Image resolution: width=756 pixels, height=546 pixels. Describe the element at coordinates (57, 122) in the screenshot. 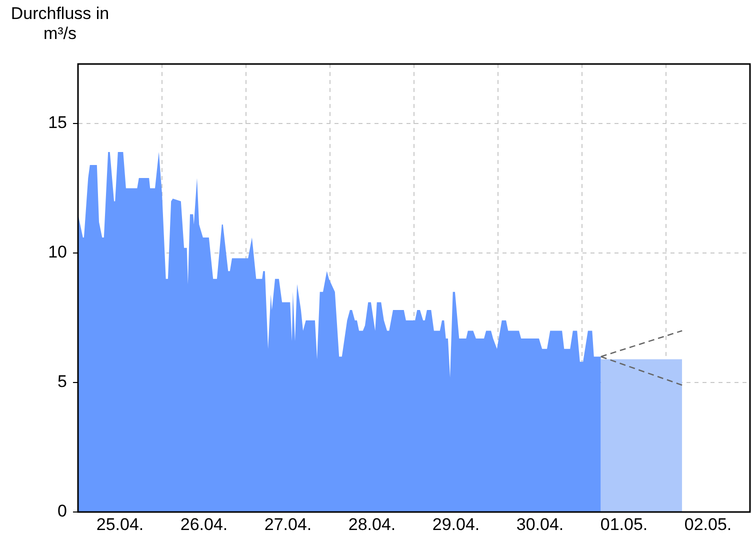

I see `y-tick-label: 15` at that location.